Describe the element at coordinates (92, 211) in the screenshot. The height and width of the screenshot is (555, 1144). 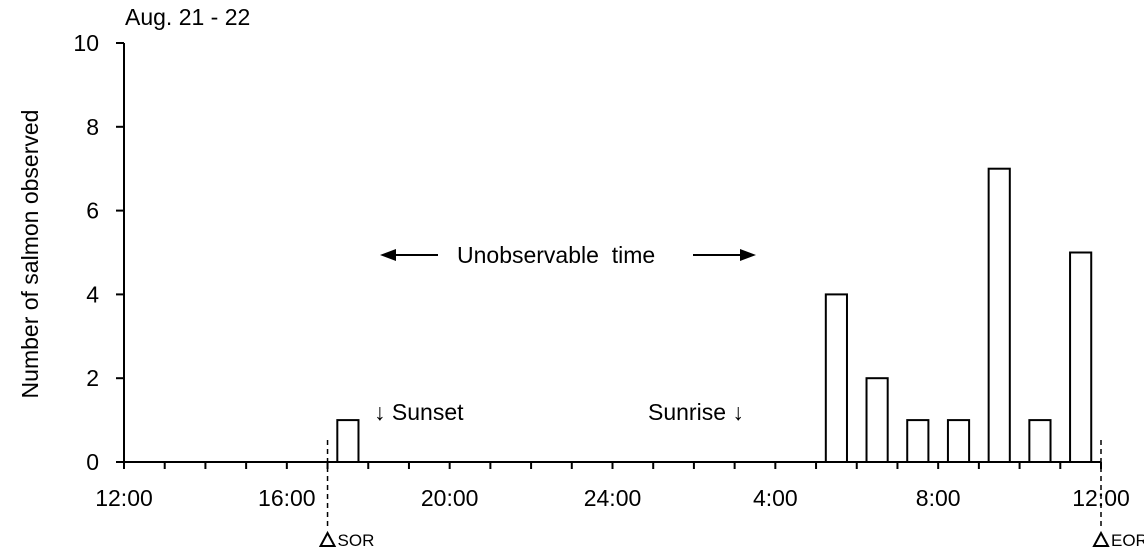
I see `y-tick-label: 6` at that location.